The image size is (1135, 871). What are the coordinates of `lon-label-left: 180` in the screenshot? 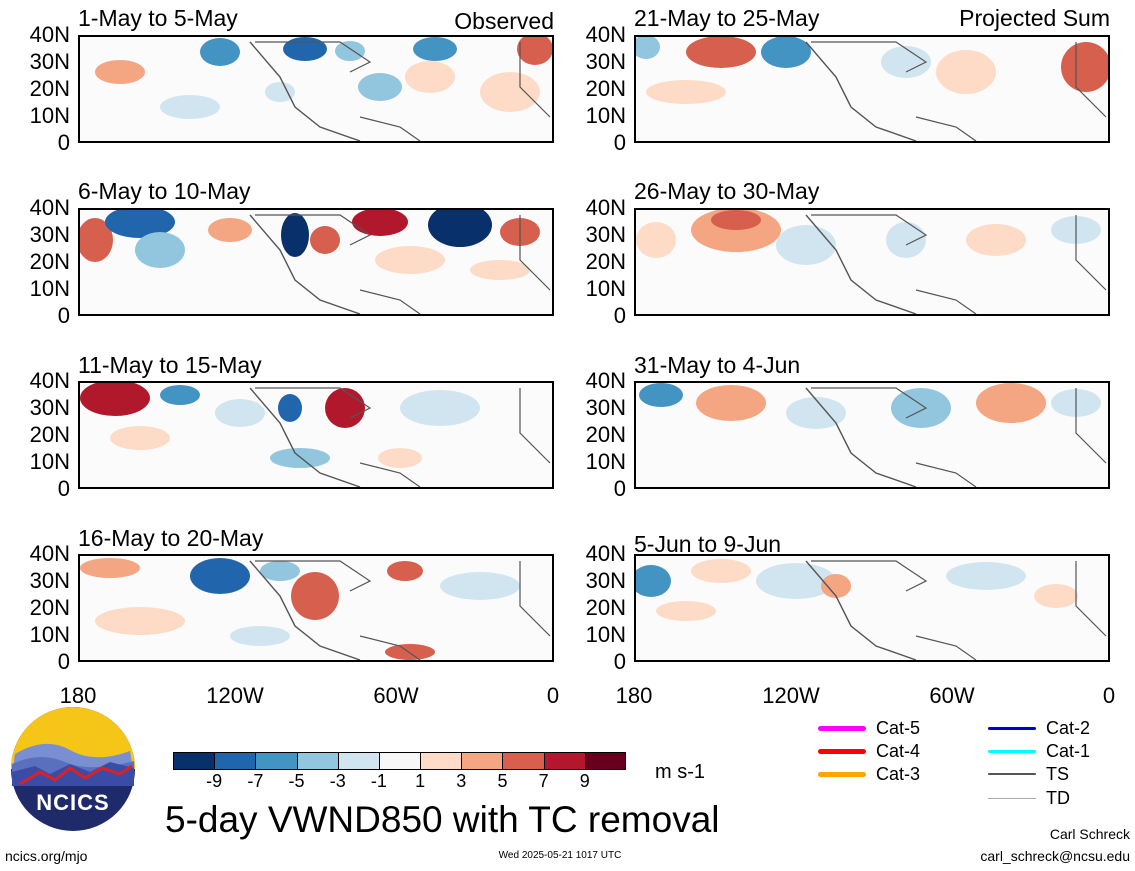 It's located at (78, 695).